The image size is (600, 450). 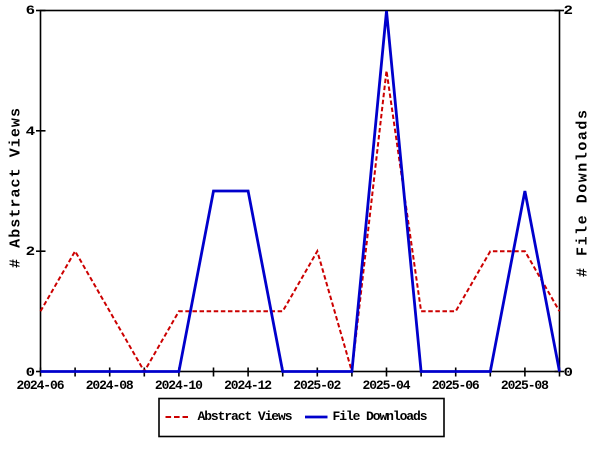 What do you see at coordinates (456, 385) in the screenshot?
I see `svg-text: 2025-06` at bounding box center [456, 385].